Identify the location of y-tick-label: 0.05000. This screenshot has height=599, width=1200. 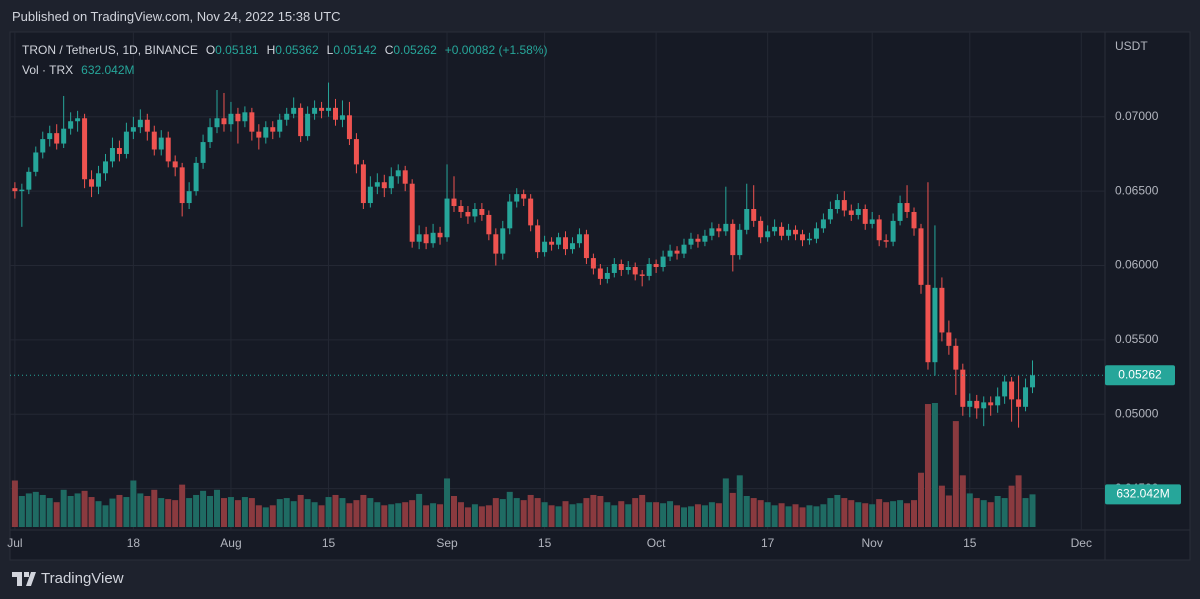
(1137, 413).